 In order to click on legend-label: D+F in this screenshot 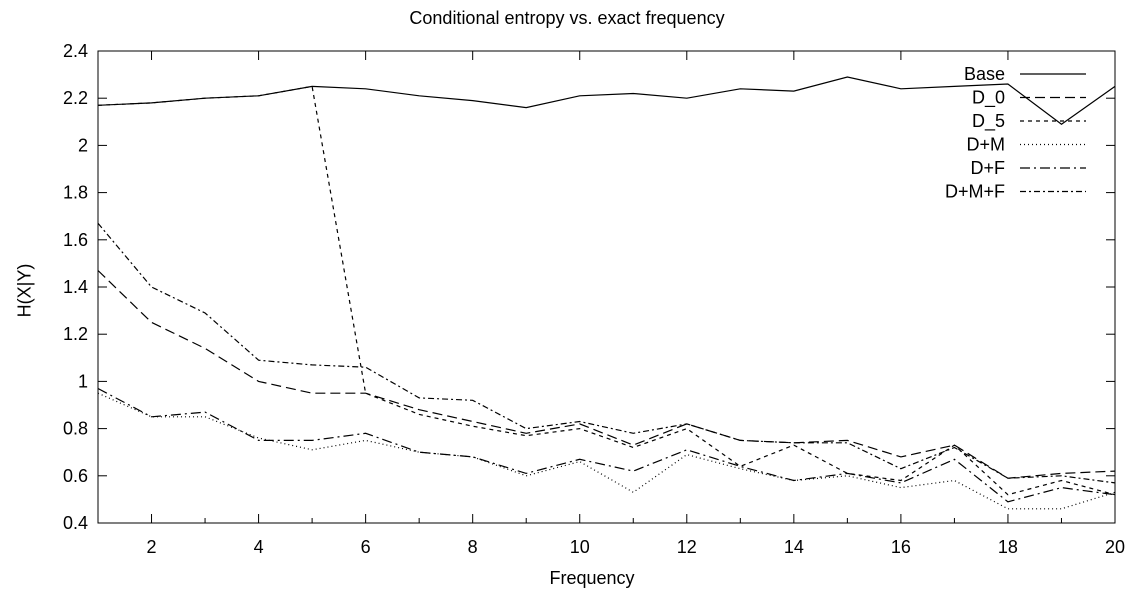, I will do `click(987, 168)`.